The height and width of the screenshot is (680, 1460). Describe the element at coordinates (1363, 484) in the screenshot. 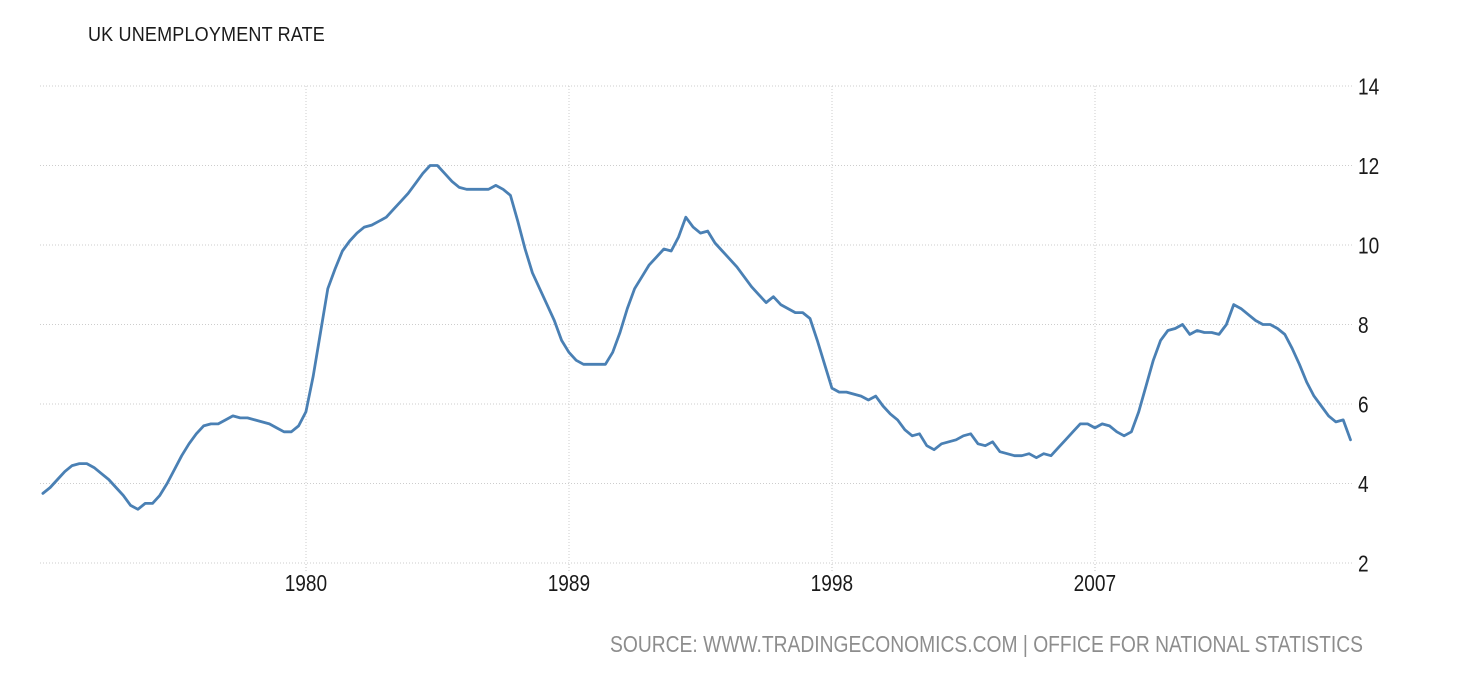

I see `y-axis-tick-label: 4` at that location.